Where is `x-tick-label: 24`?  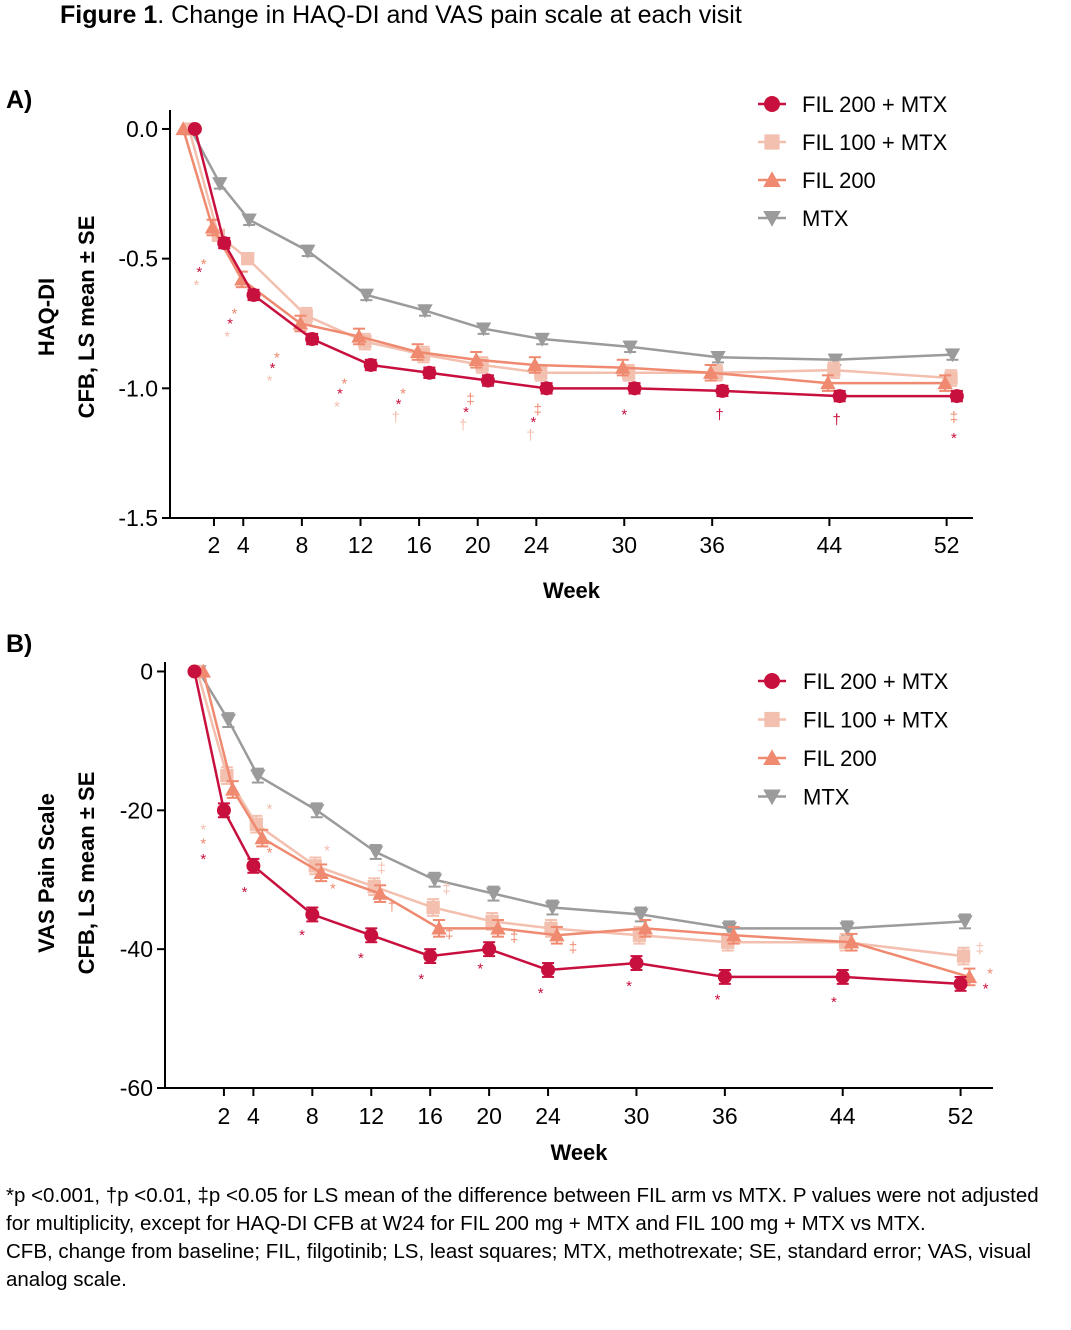 x-tick-label: 24 is located at coordinates (537, 545).